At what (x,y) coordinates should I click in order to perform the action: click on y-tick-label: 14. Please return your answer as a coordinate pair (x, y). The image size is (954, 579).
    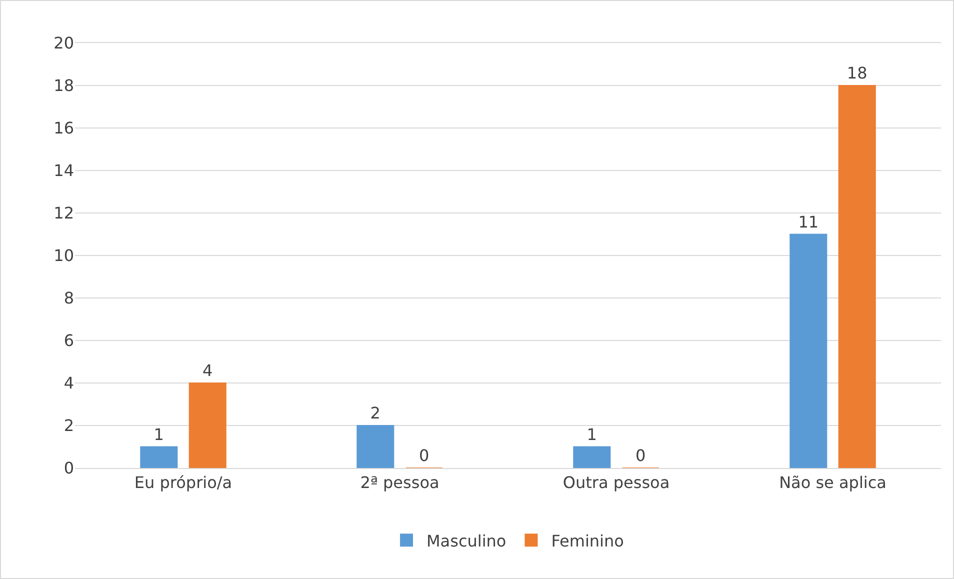
    Looking at the image, I should click on (64, 170).